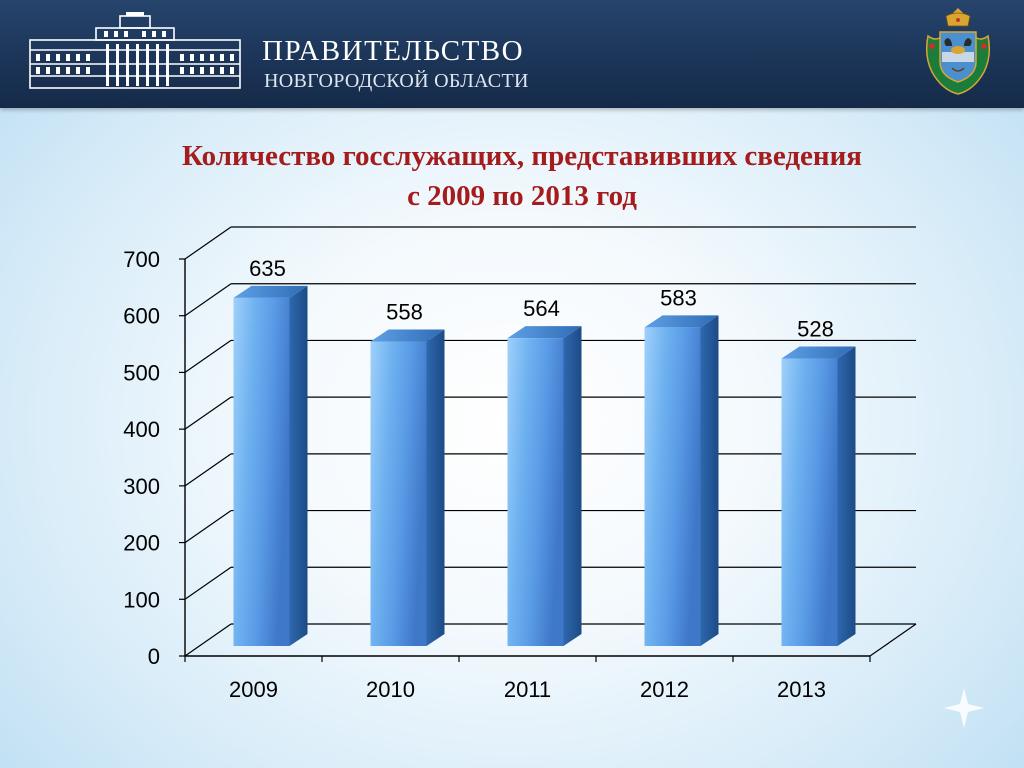  I want to click on x-tick-label: 2010, so click(390, 689).